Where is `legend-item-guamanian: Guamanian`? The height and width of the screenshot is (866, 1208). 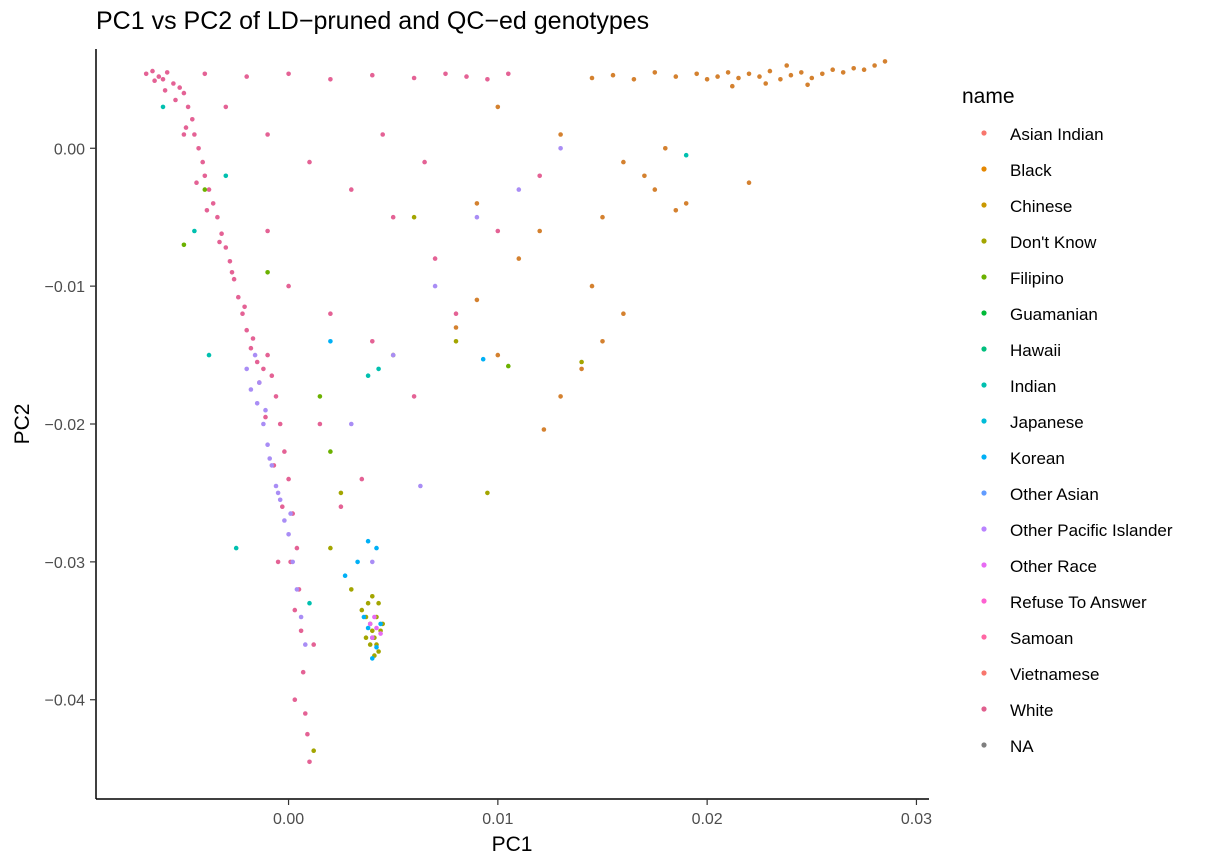
legend-item-guamanian: Guamanian is located at coordinates (1039, 314).